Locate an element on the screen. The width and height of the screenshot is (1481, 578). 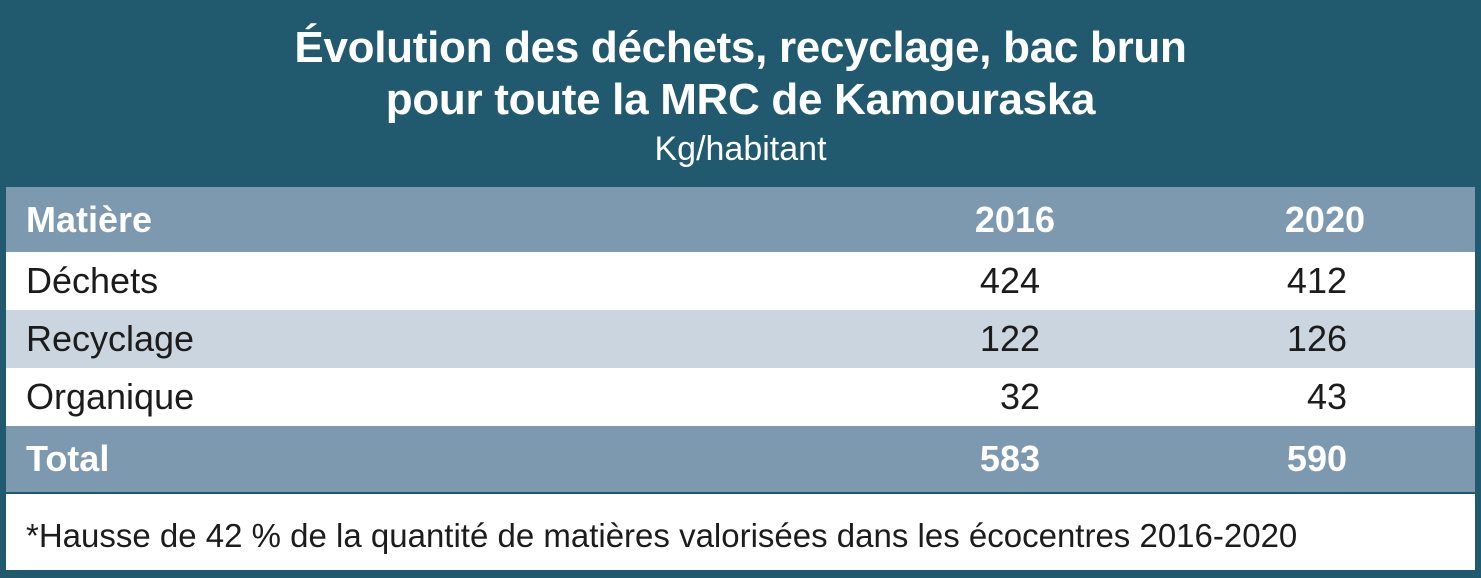
value-2016: 32 is located at coordinates (1019, 396).